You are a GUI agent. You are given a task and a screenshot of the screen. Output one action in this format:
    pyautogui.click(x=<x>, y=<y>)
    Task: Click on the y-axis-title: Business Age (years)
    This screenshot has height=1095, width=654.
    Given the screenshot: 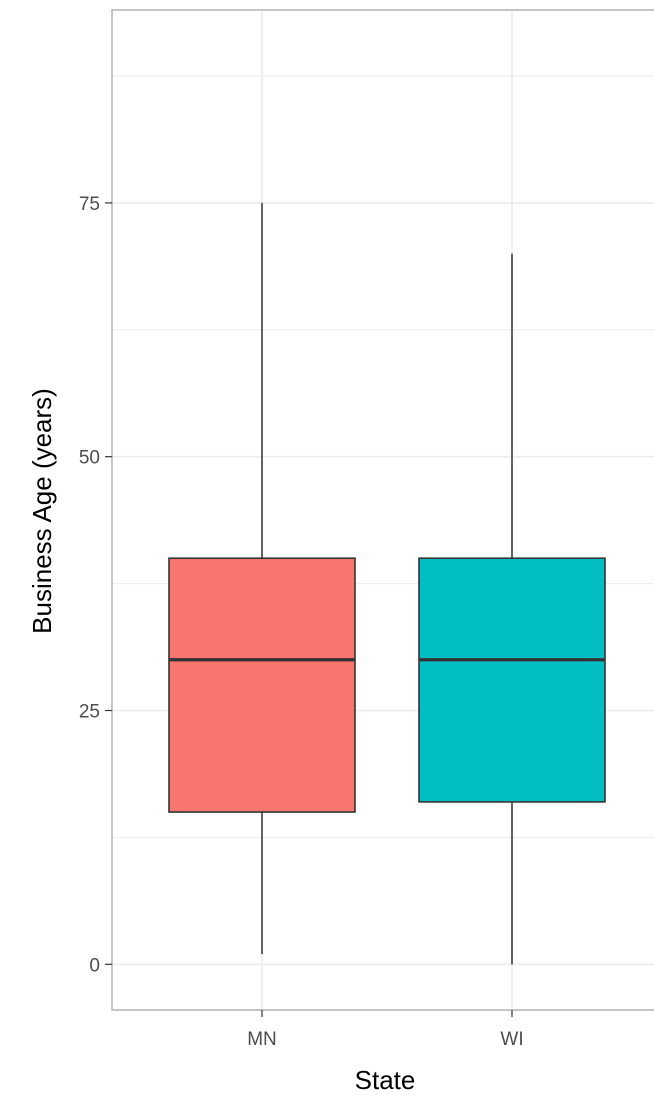 What is the action you would take?
    pyautogui.click(x=42, y=511)
    